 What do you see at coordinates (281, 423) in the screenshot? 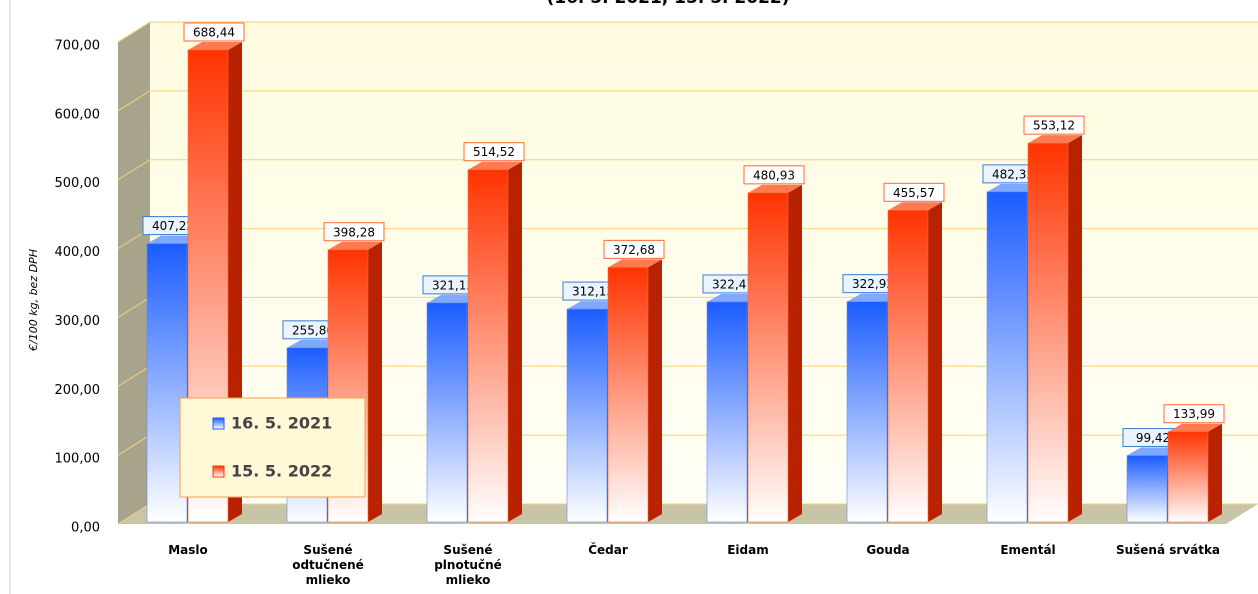
I see `legend-label: 16. 5. 2021` at bounding box center [281, 423].